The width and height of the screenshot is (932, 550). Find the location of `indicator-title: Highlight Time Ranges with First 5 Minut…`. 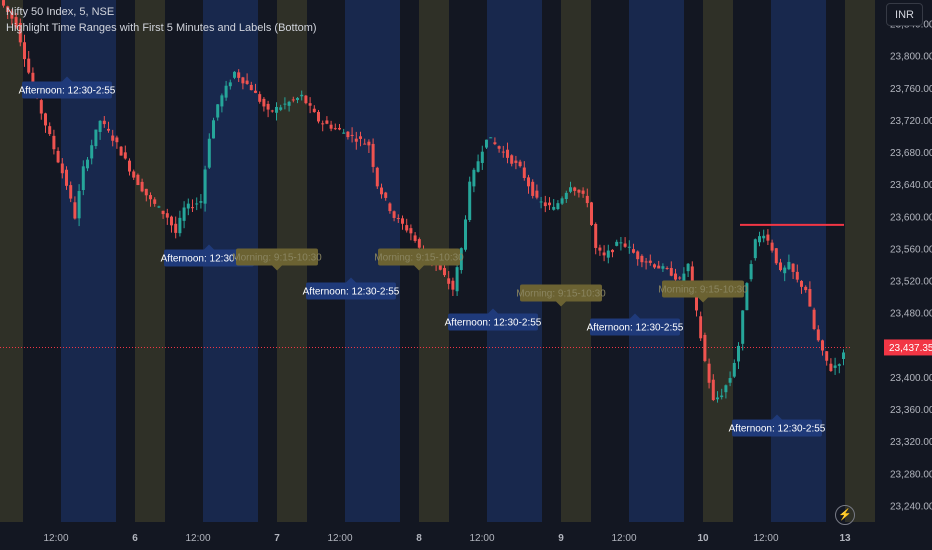

indicator-title: Highlight Time Ranges with First 5 Minut… is located at coordinates (161, 28).